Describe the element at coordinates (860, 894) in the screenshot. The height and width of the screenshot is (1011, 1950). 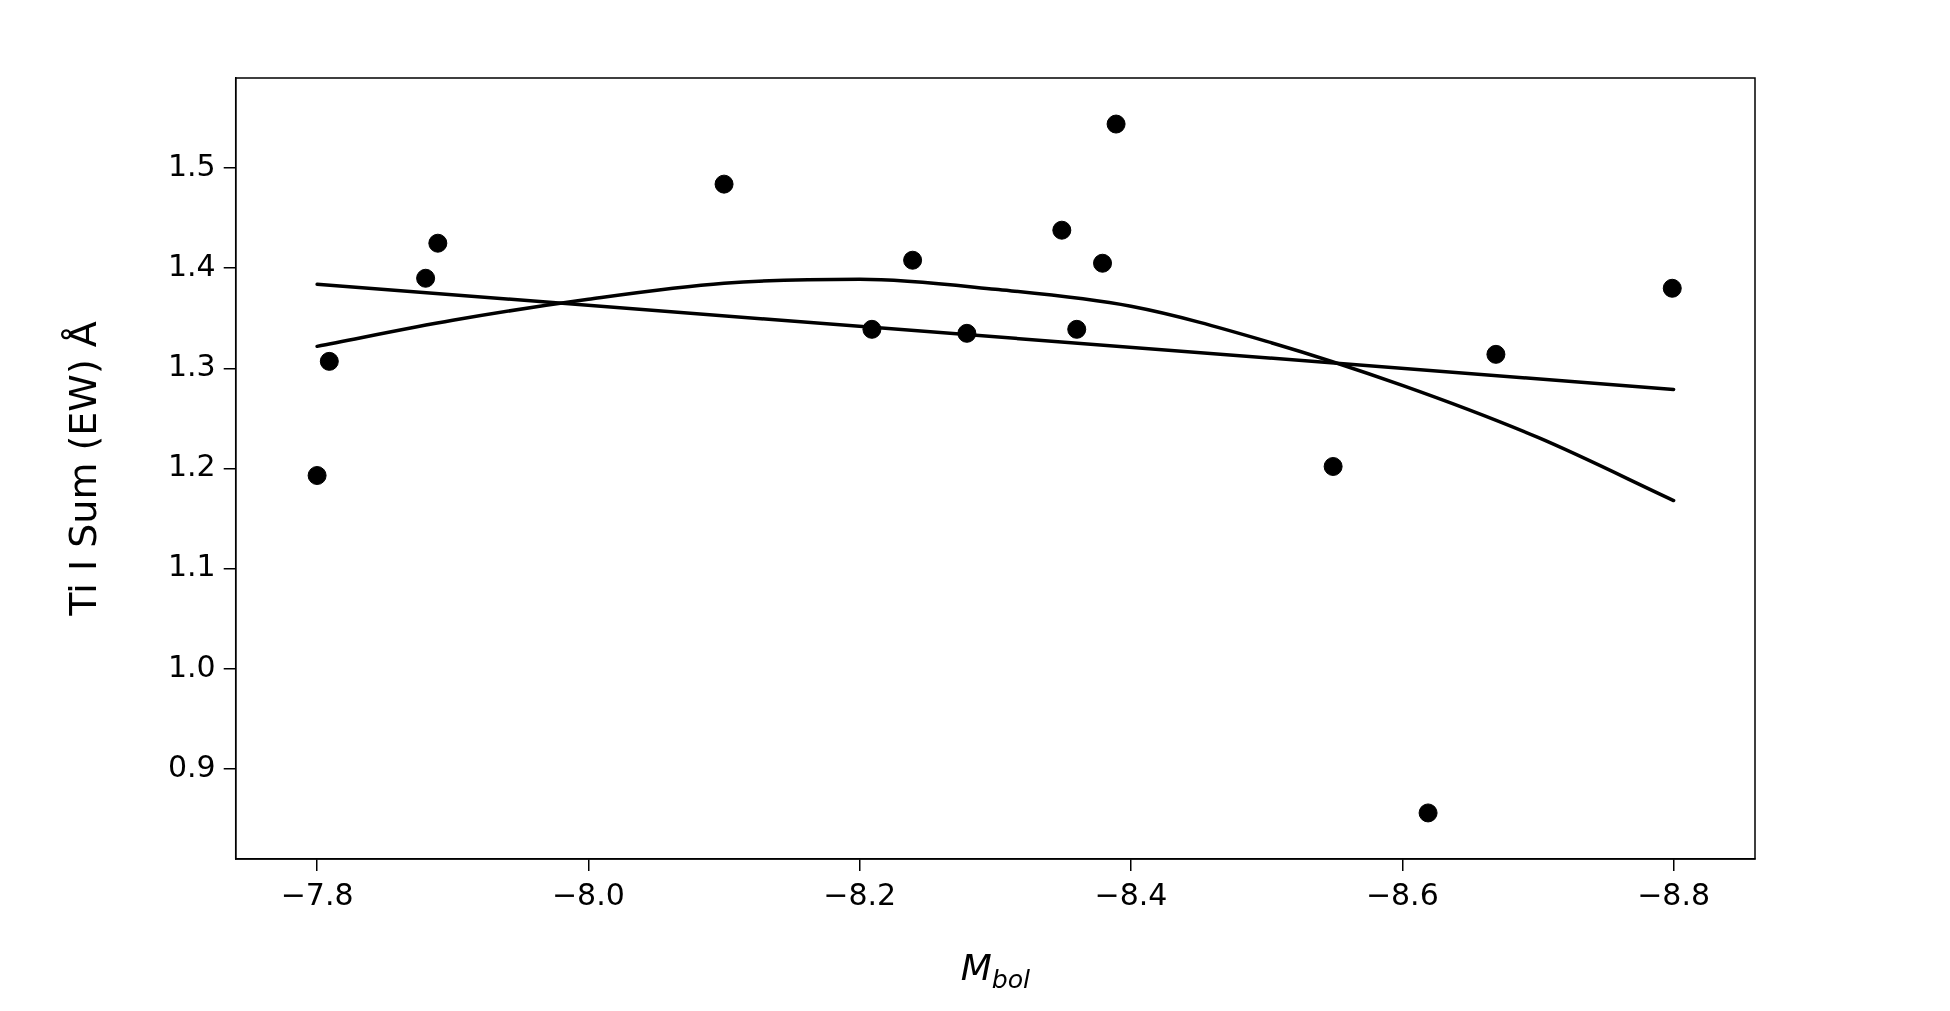
I see `x-tick-label: −8.2` at that location.